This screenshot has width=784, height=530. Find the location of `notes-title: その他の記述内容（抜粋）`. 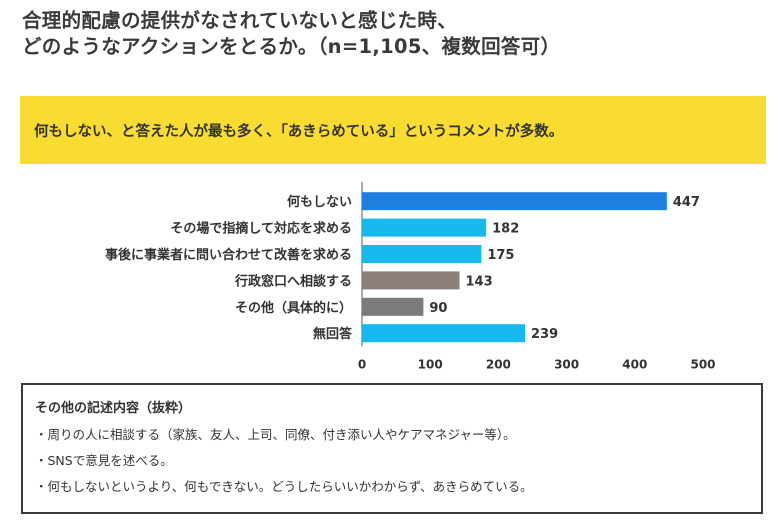

notes-title: その他の記述内容（抜粋） is located at coordinates (113, 408).